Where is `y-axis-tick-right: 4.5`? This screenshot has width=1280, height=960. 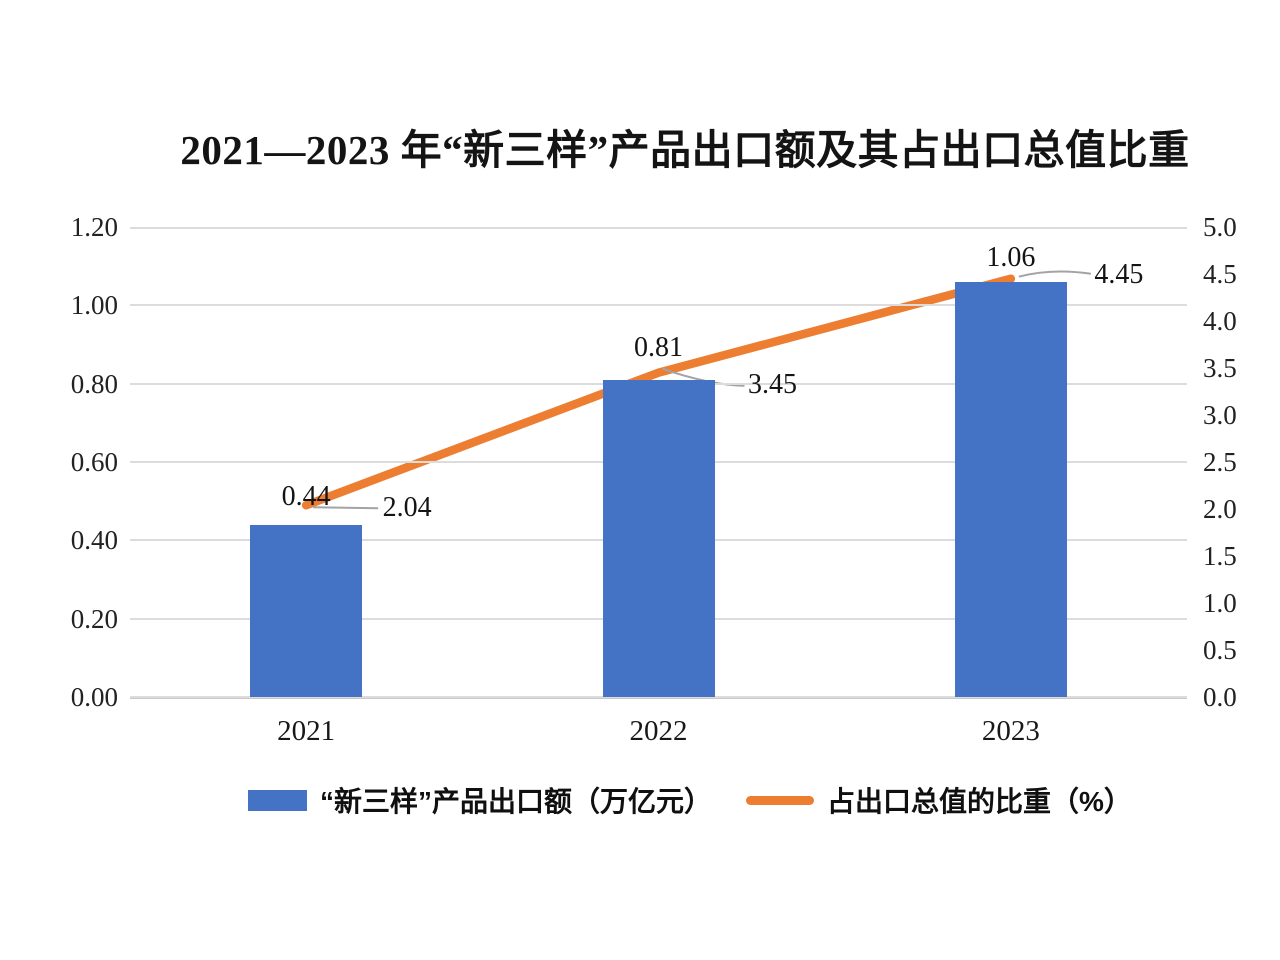 y-axis-tick-right: 4.5 is located at coordinates (1220, 274).